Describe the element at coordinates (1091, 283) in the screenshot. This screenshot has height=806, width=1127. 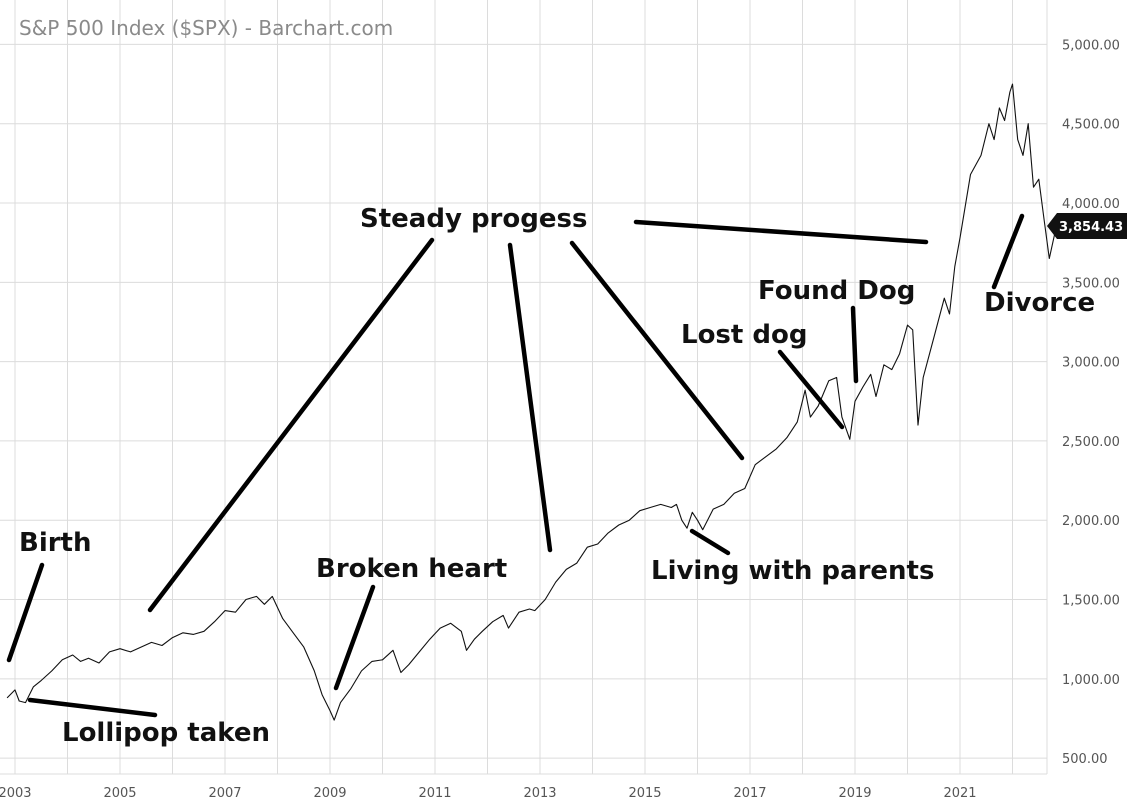
I see `y-tick-label: 3,500.00` at that location.